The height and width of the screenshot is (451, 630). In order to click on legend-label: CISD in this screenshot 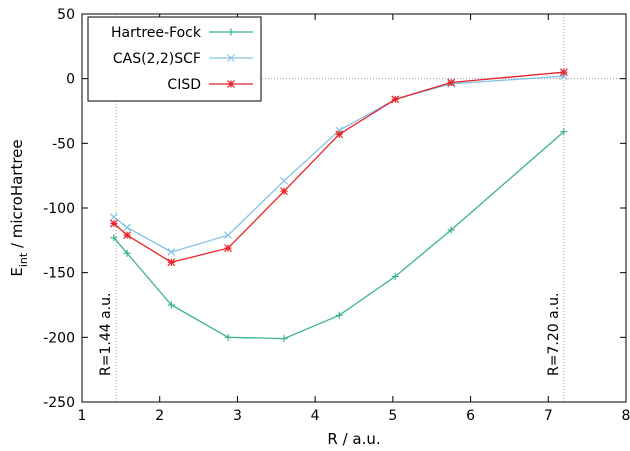, I will do `click(184, 85)`.